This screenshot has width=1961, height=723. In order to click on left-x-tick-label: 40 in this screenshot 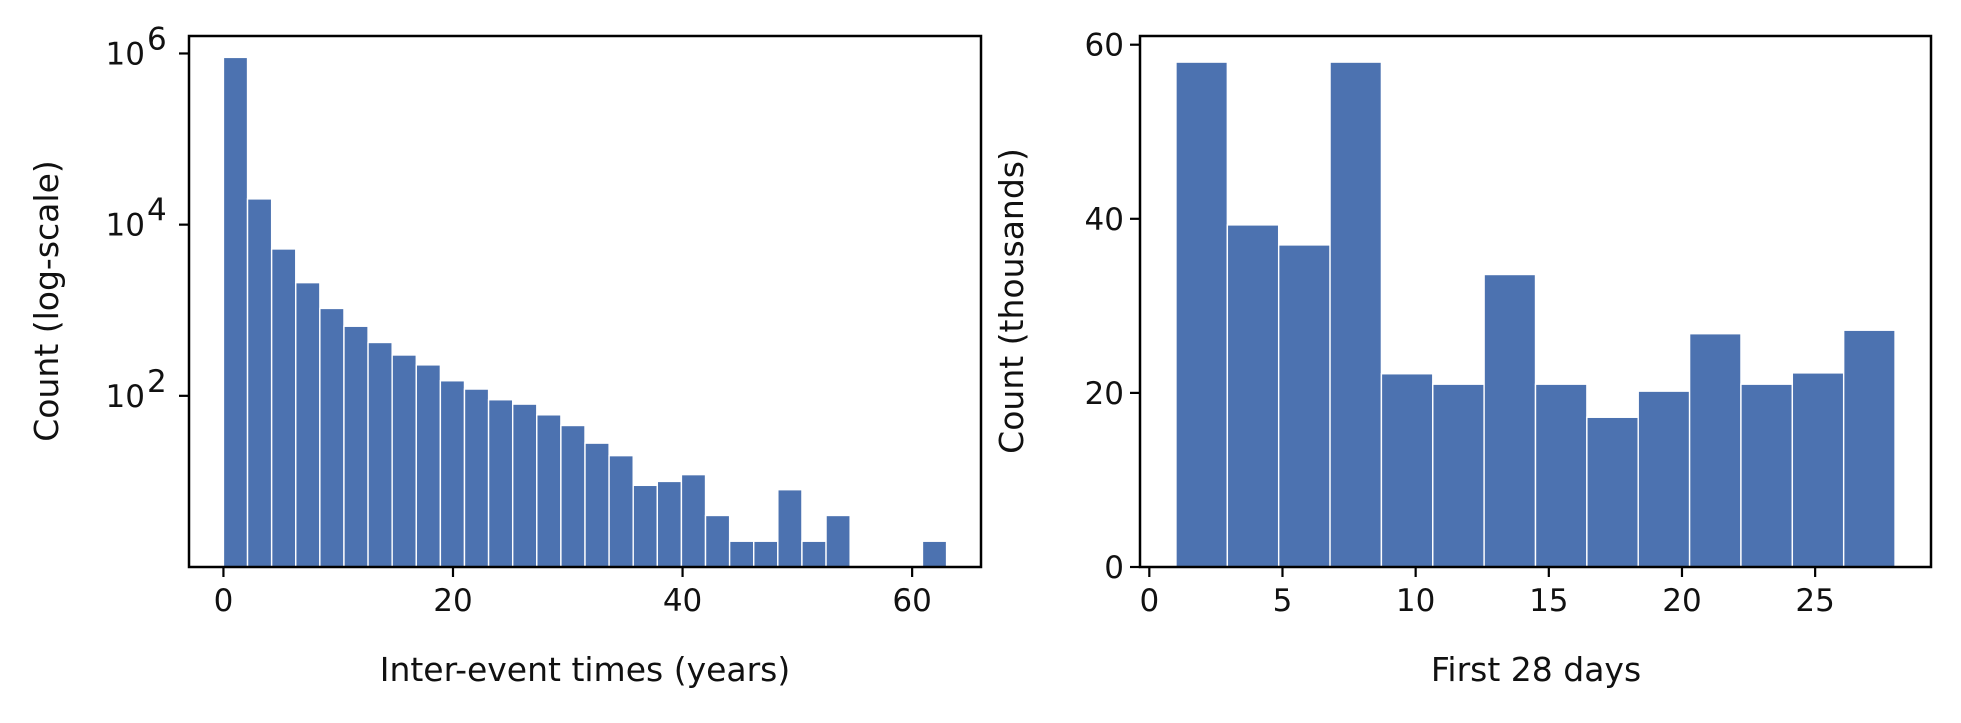, I will do `click(682, 601)`.